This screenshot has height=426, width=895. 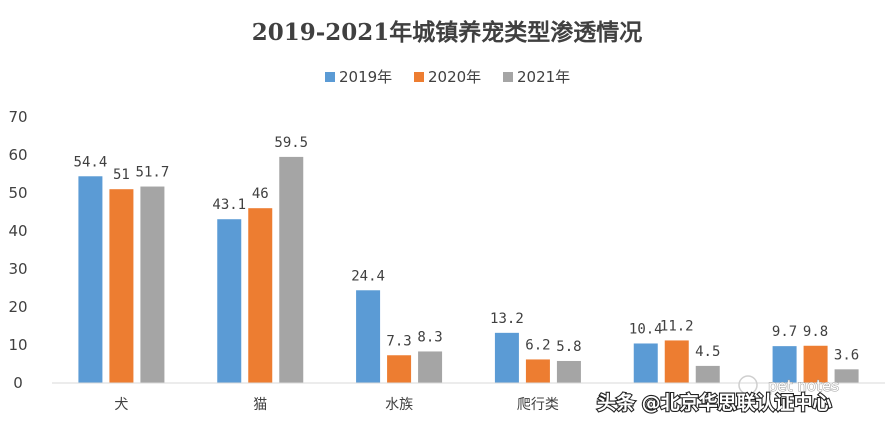 I want to click on data-label: 11.2, so click(x=677, y=326).